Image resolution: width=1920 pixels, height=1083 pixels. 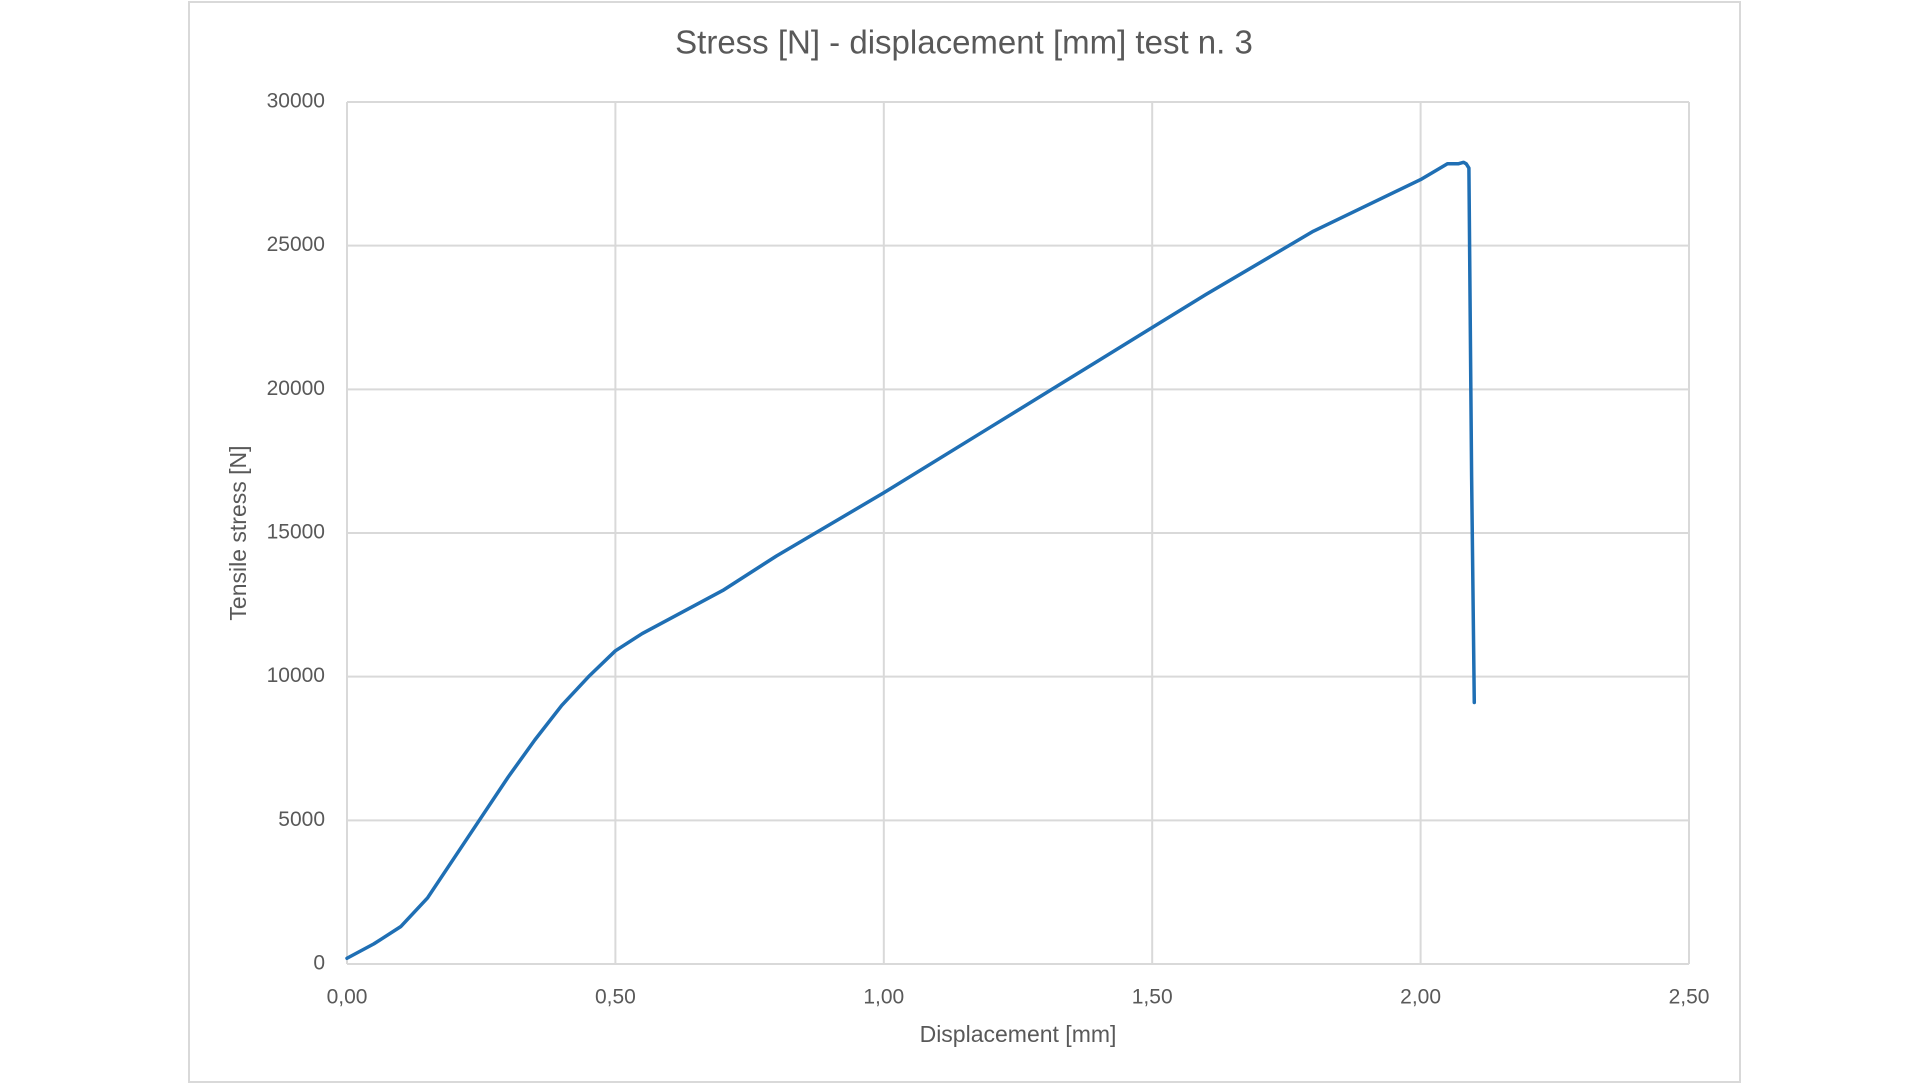 What do you see at coordinates (883, 997) in the screenshot?
I see `x-tick-label: 1,00` at bounding box center [883, 997].